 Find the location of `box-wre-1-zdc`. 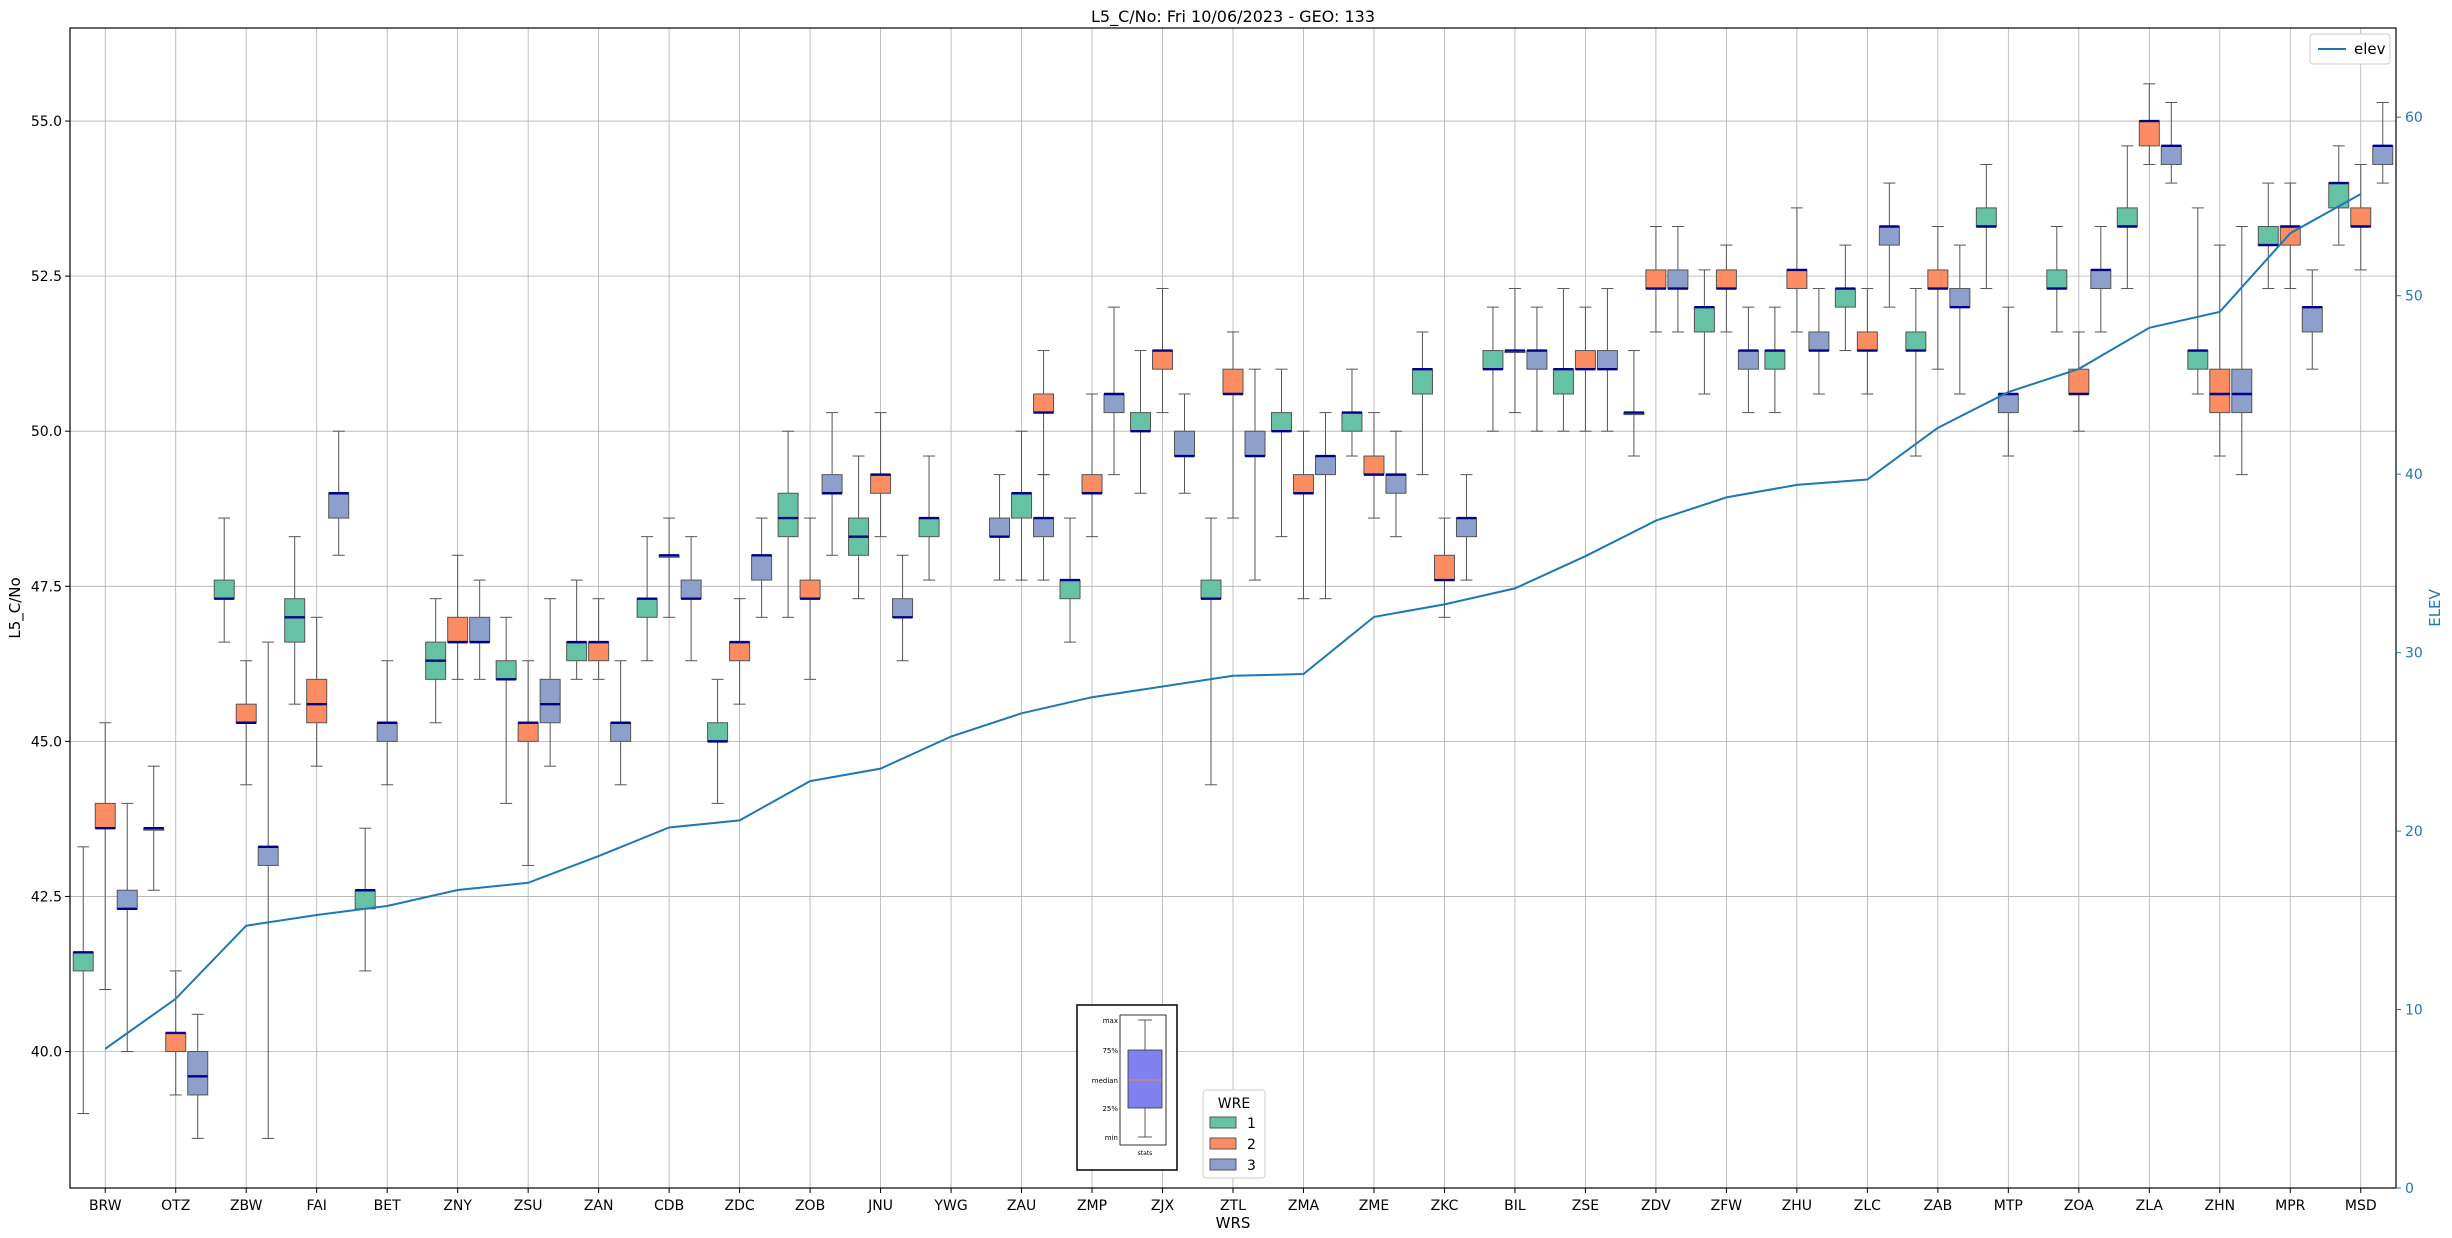

box-wre-1-zdc is located at coordinates (718, 741).